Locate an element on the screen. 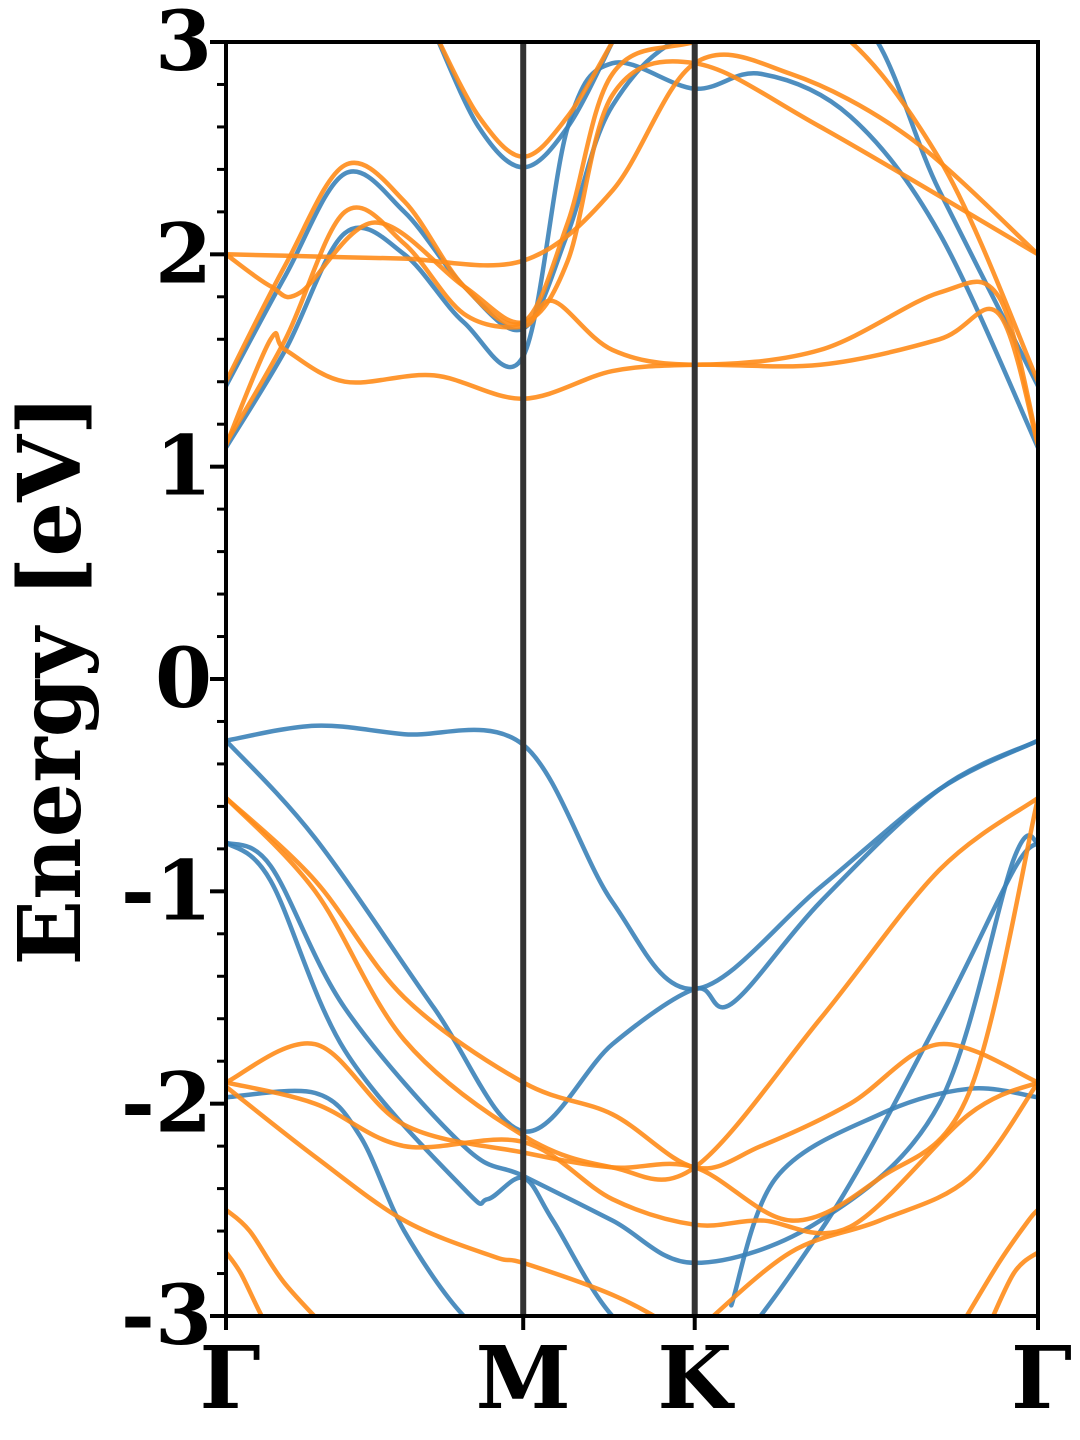 The width and height of the screenshot is (1080, 1440). y-tick-label: -2 is located at coordinates (166, 1104).